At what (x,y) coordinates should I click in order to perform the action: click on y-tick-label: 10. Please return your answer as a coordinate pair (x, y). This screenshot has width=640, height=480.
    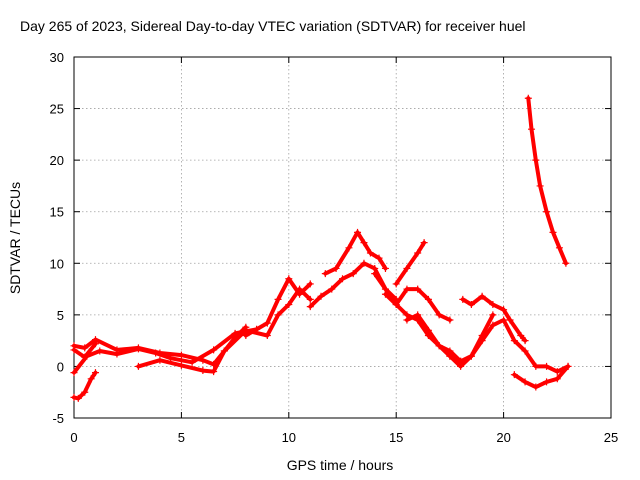
    Looking at the image, I should click on (57, 263).